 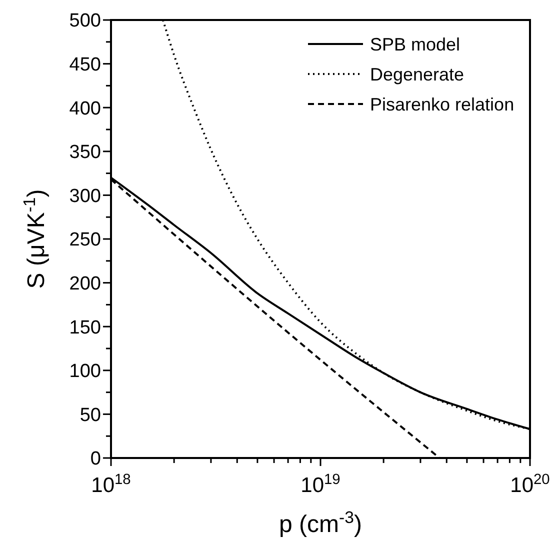 I want to click on y-tick-label: 400, so click(x=85, y=109).